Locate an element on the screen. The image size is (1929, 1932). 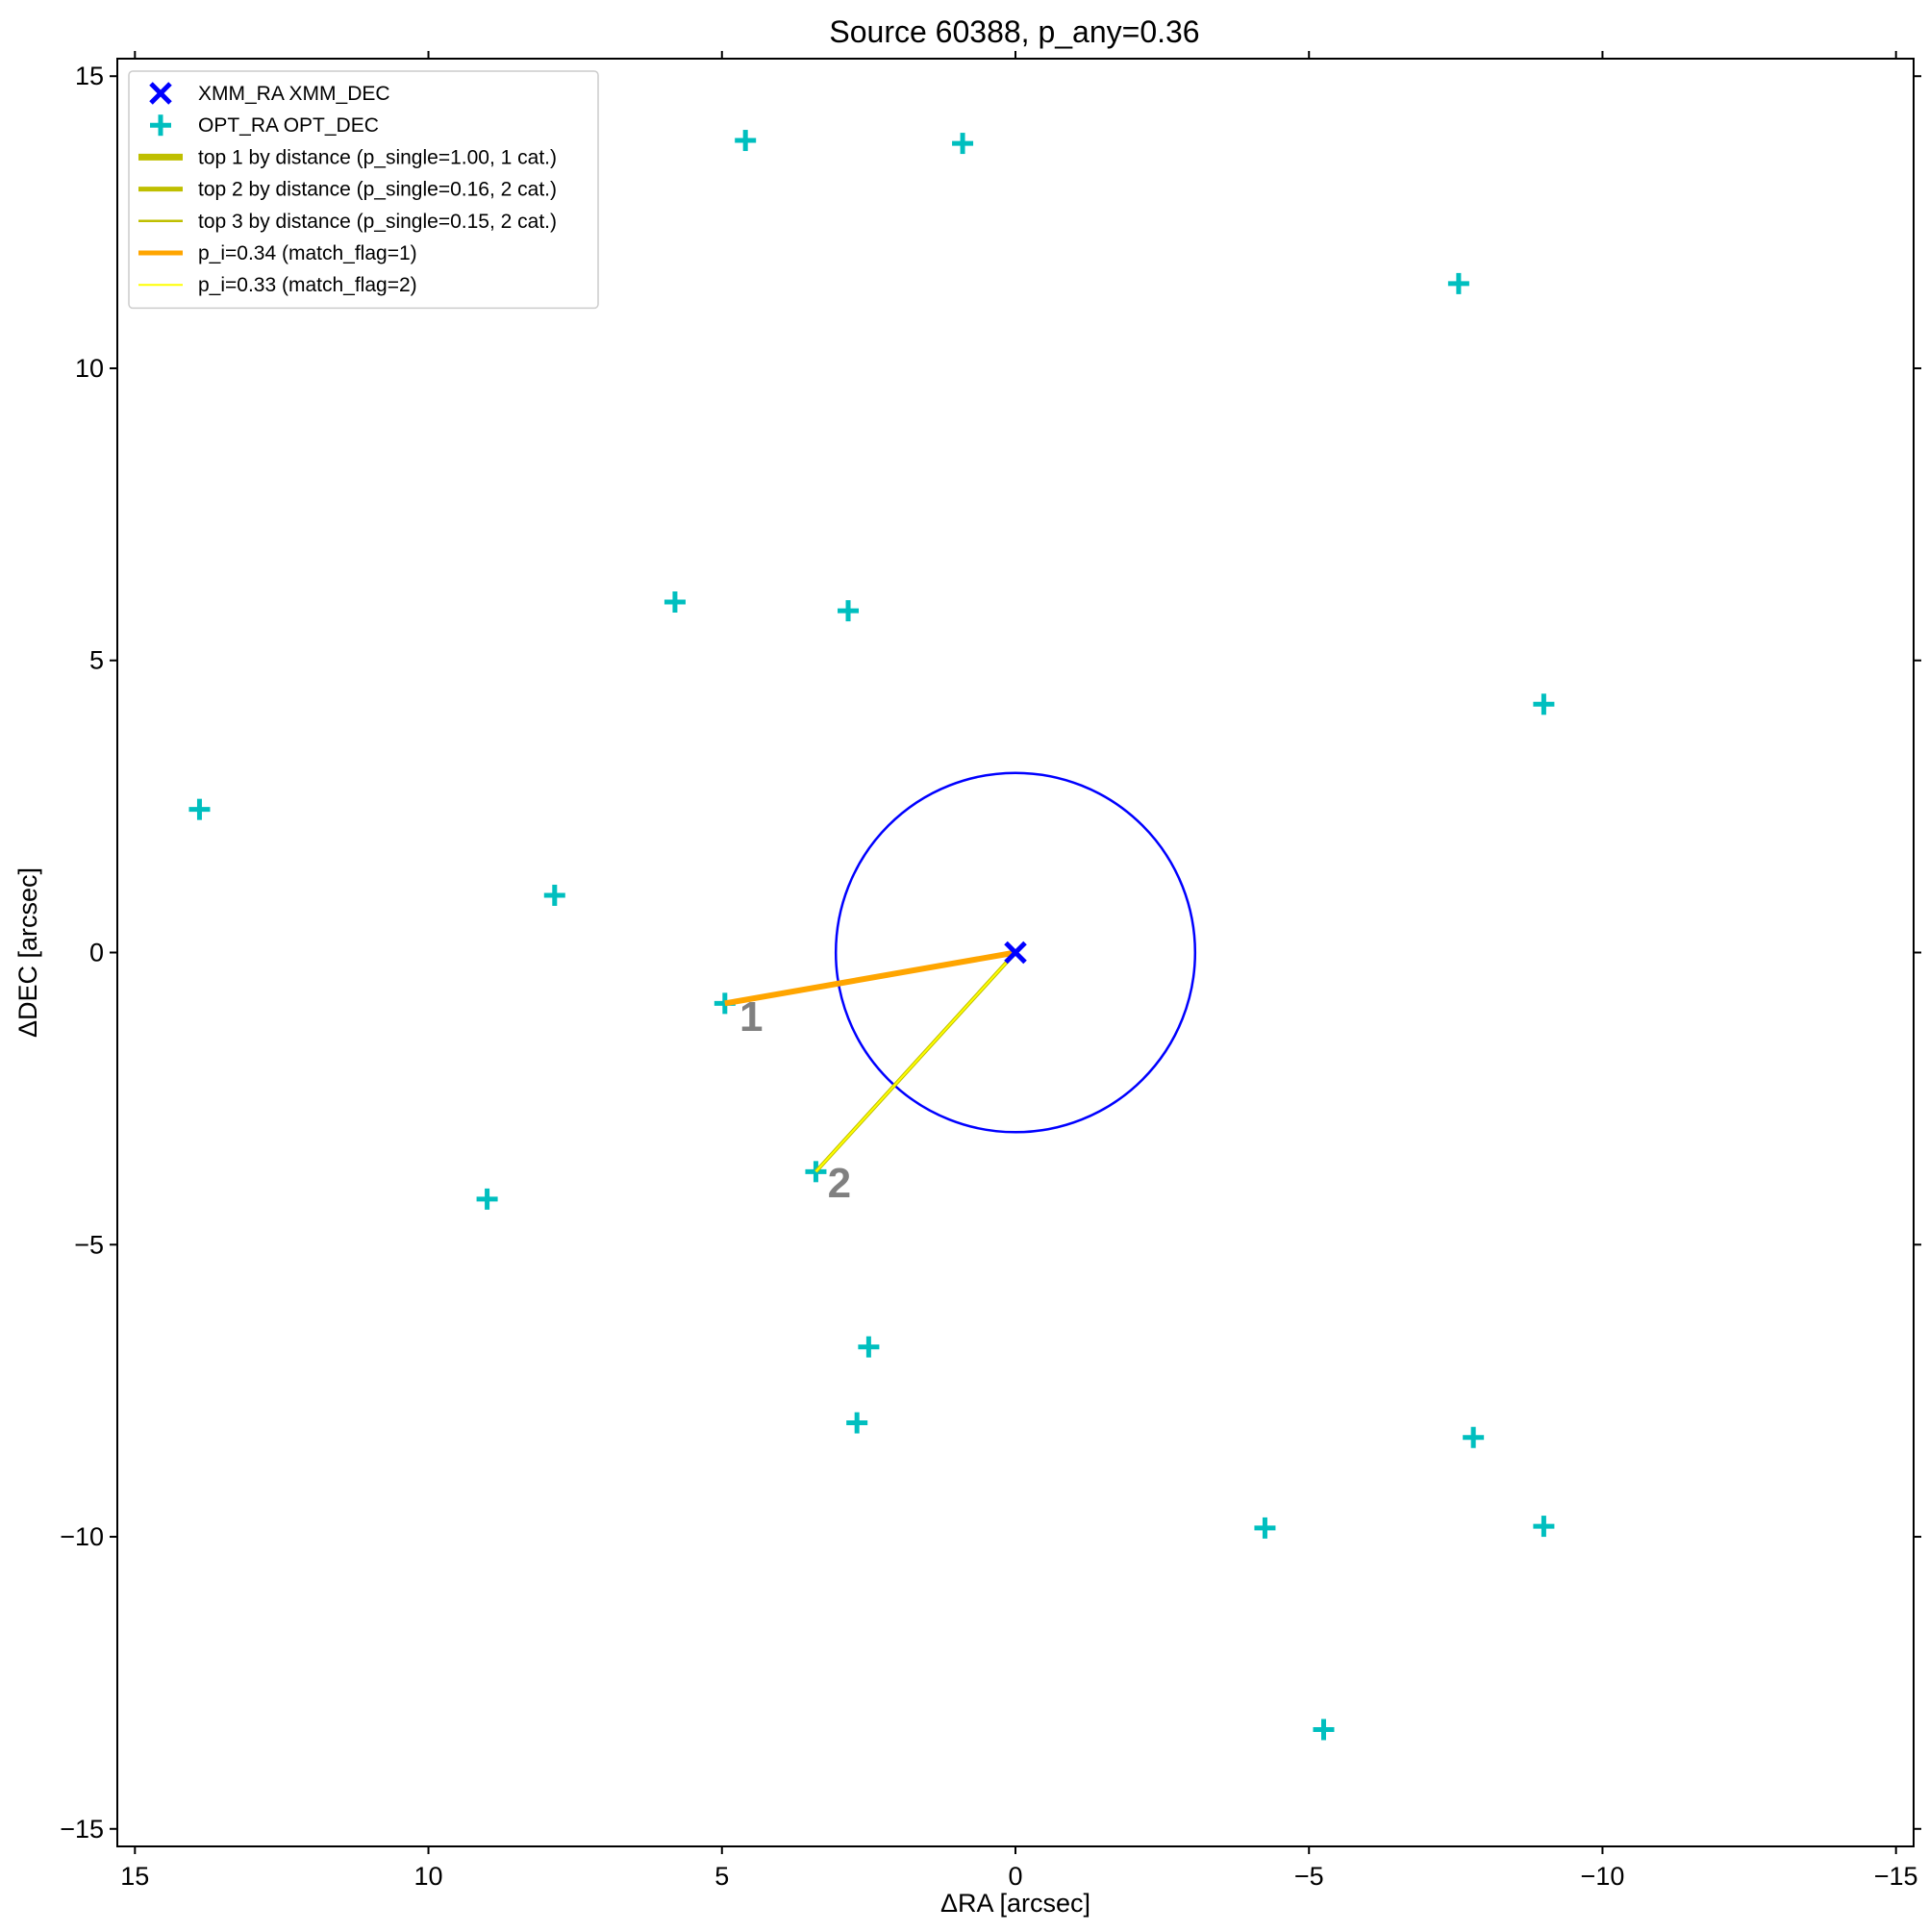
x-axis-label: ΔRA [arcsec] is located at coordinates (1015, 1903).